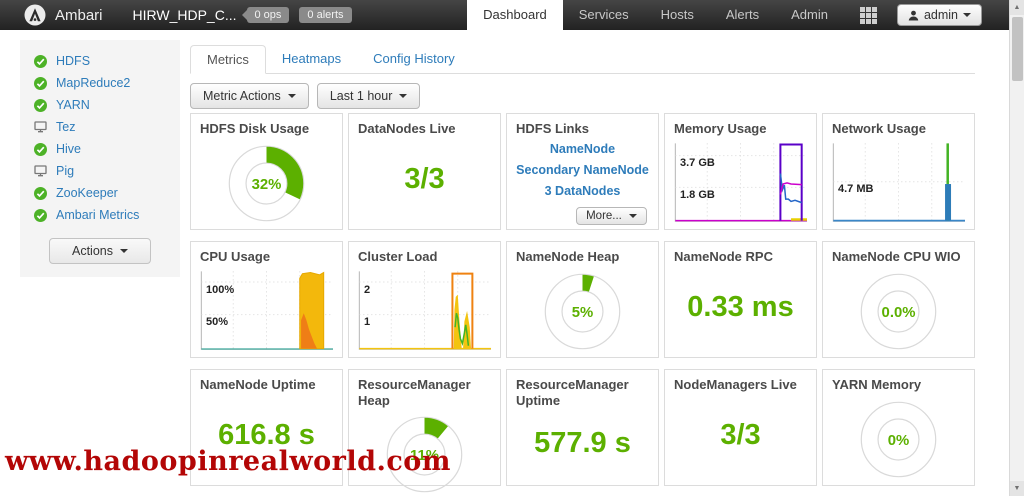 The image size is (1024, 496). What do you see at coordinates (258, 384) in the screenshot?
I see `widget-title: NameNode Uptime` at bounding box center [258, 384].